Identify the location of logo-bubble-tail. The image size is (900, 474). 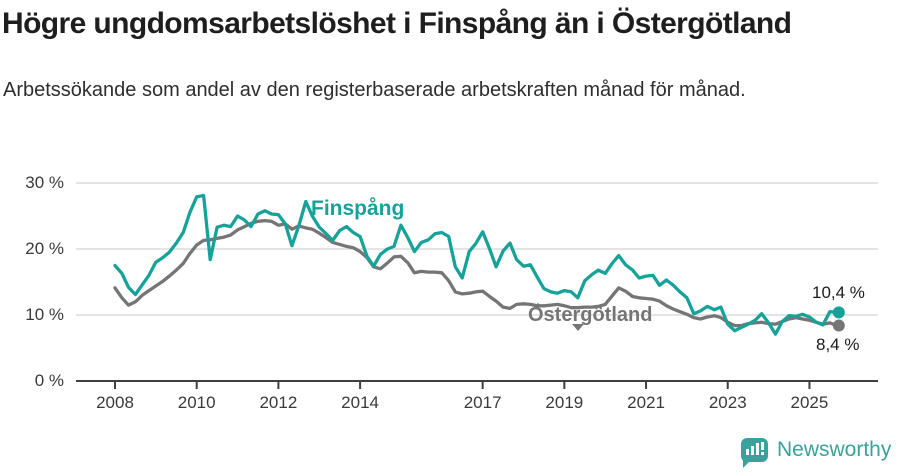
(747, 463).